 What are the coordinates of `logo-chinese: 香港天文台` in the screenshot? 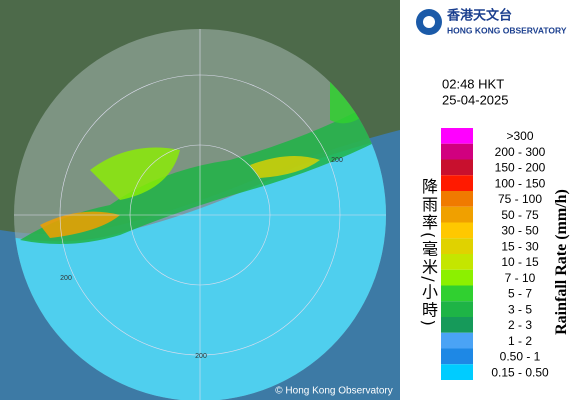 It's located at (479, 14).